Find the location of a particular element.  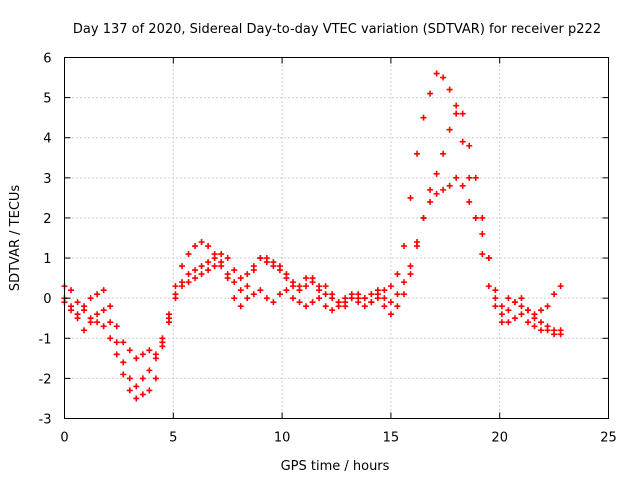

x-tick-label: 25 is located at coordinates (608, 438).